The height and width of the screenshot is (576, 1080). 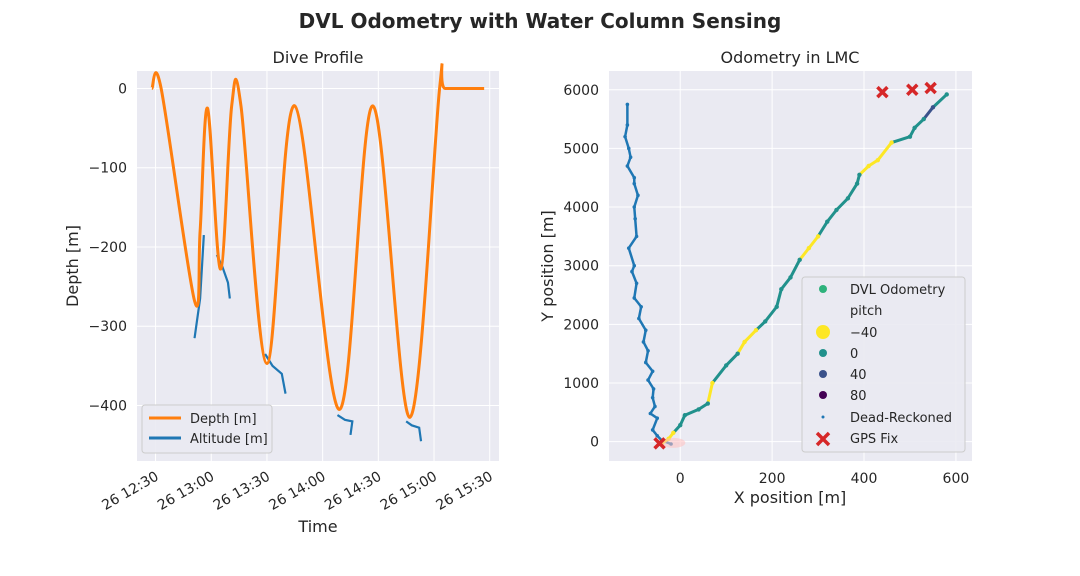 I want to click on legend-pitch-40-swatch, so click(x=823, y=374).